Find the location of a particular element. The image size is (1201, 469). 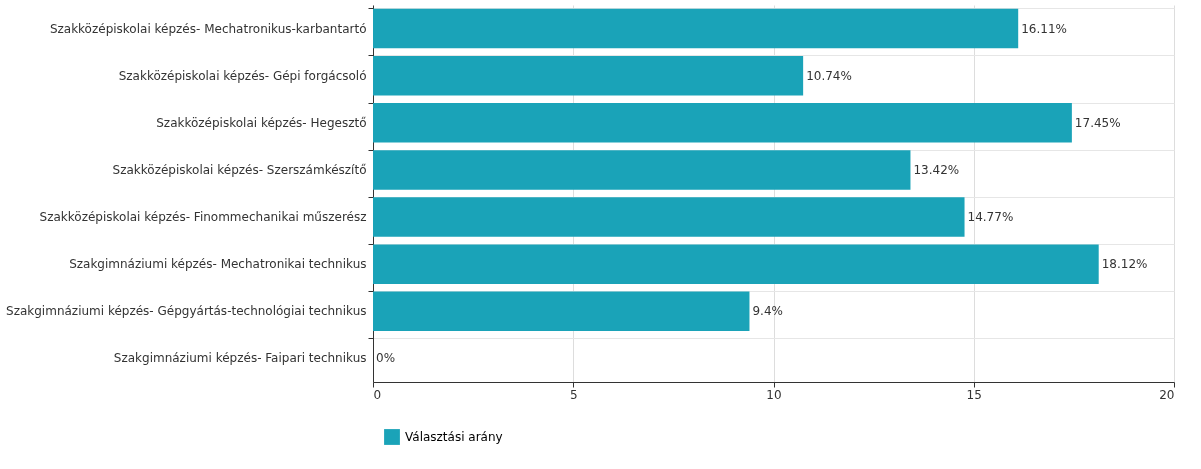

y-tick-label: Szakközépiskolai képzés- Finommechanikai műszerész is located at coordinates (203, 217).